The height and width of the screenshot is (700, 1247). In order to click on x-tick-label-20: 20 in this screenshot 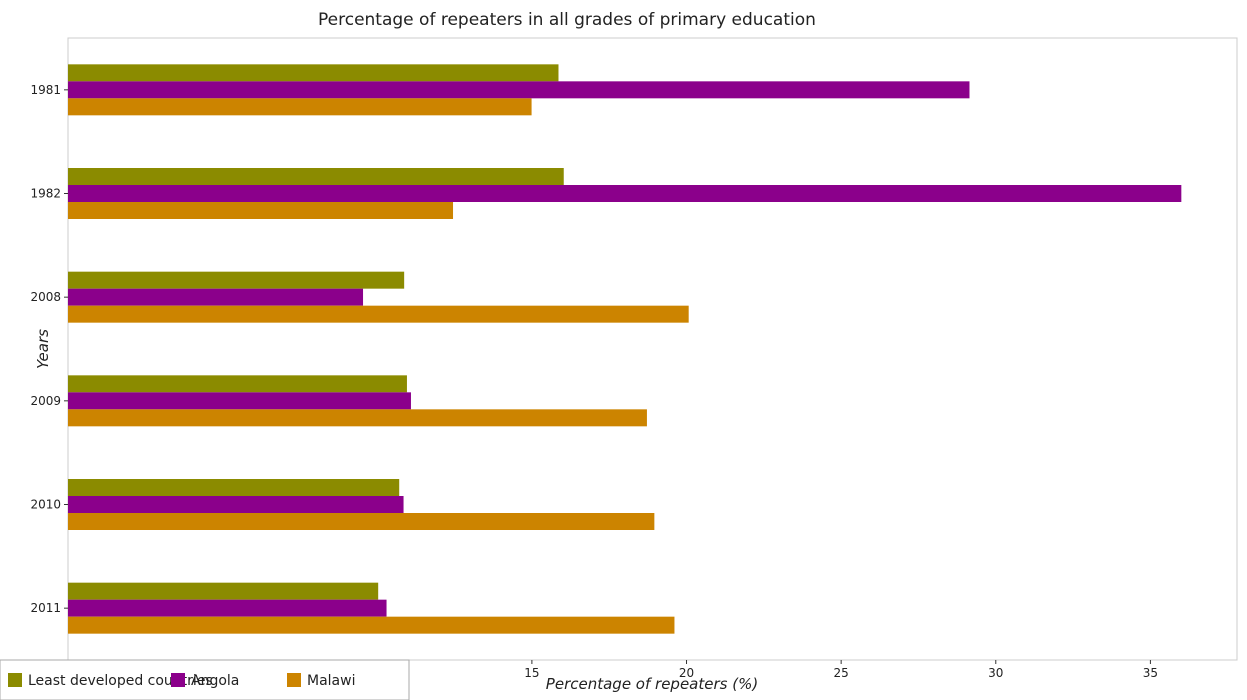, I will do `click(686, 673)`.